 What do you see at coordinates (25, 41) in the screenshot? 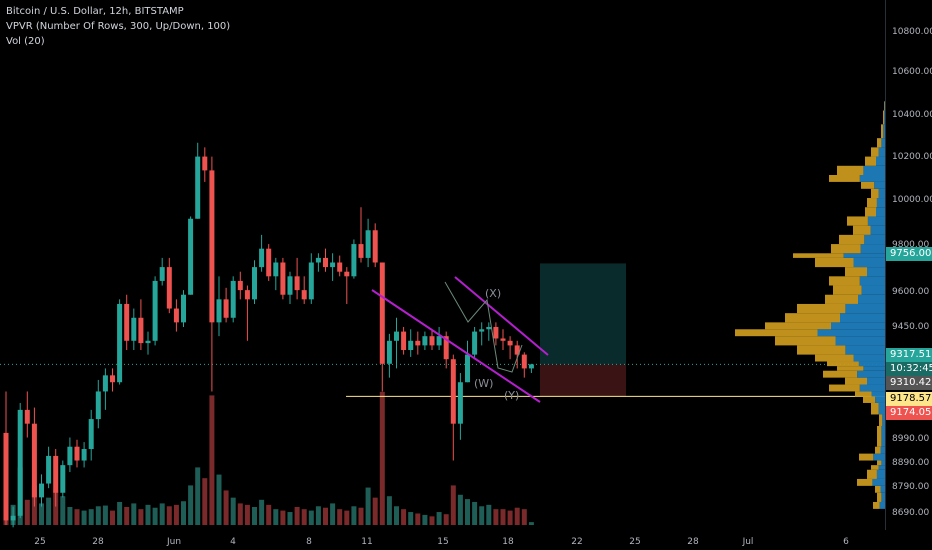
I see `volume-indicator-label: Vol (20)` at bounding box center [25, 41].